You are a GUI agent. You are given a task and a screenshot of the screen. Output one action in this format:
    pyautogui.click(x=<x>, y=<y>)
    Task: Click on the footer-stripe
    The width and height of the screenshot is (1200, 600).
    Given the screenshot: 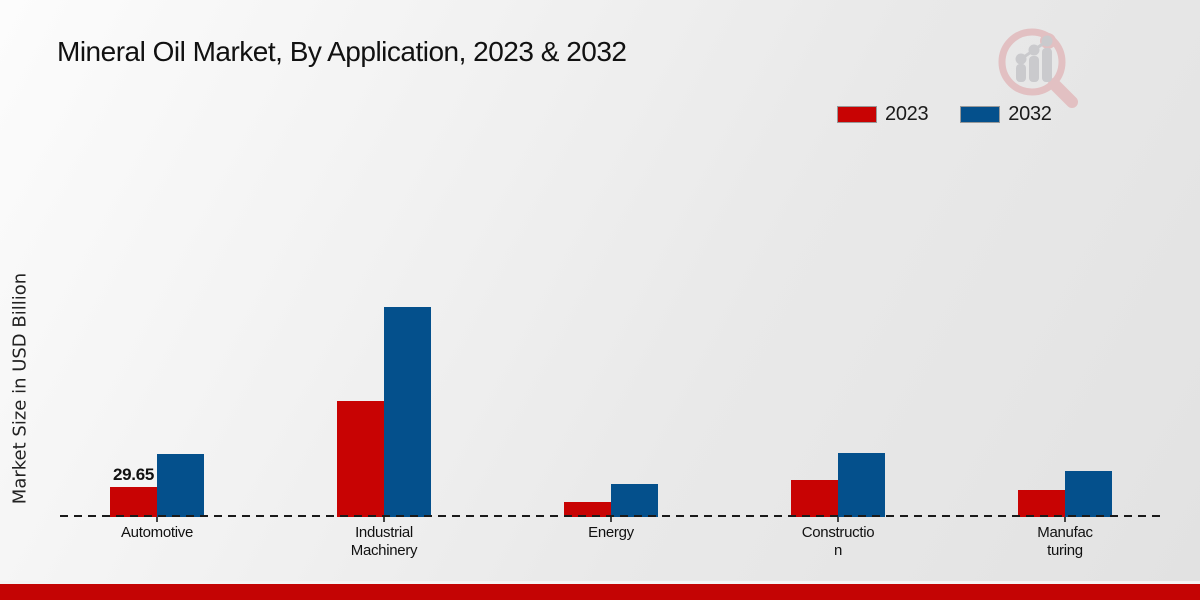 What is the action you would take?
    pyautogui.click(x=600, y=592)
    